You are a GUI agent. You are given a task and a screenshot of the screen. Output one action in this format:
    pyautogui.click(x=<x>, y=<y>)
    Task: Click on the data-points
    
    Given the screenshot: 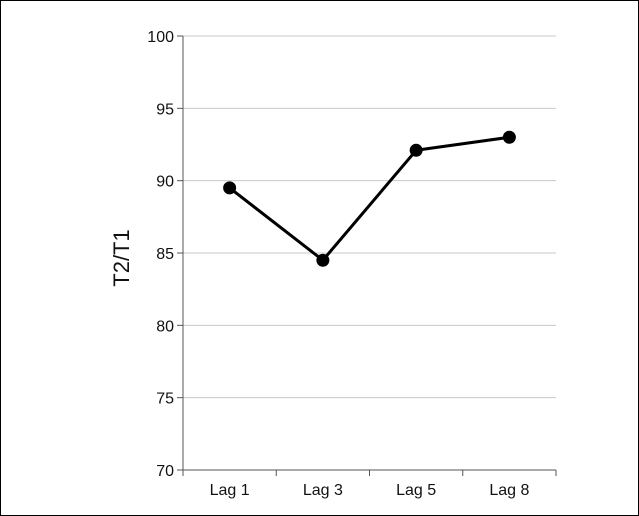 What is the action you would take?
    pyautogui.click(x=369, y=198)
    